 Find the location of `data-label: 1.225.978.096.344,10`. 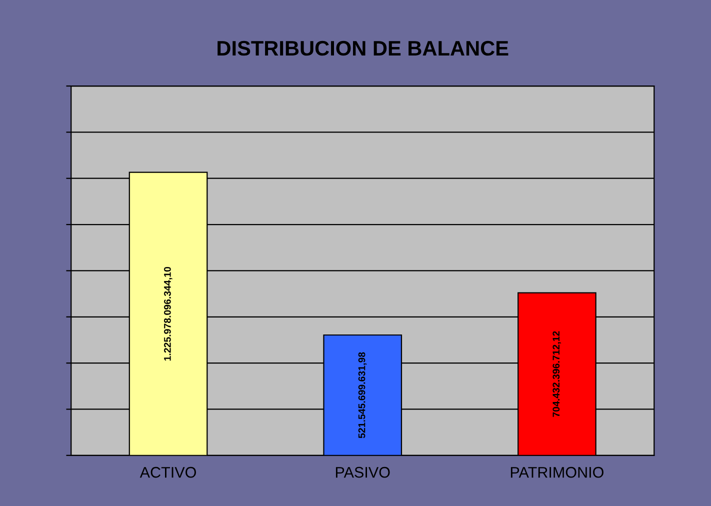

data-label: 1.225.978.096.344,10 is located at coordinates (168, 313).